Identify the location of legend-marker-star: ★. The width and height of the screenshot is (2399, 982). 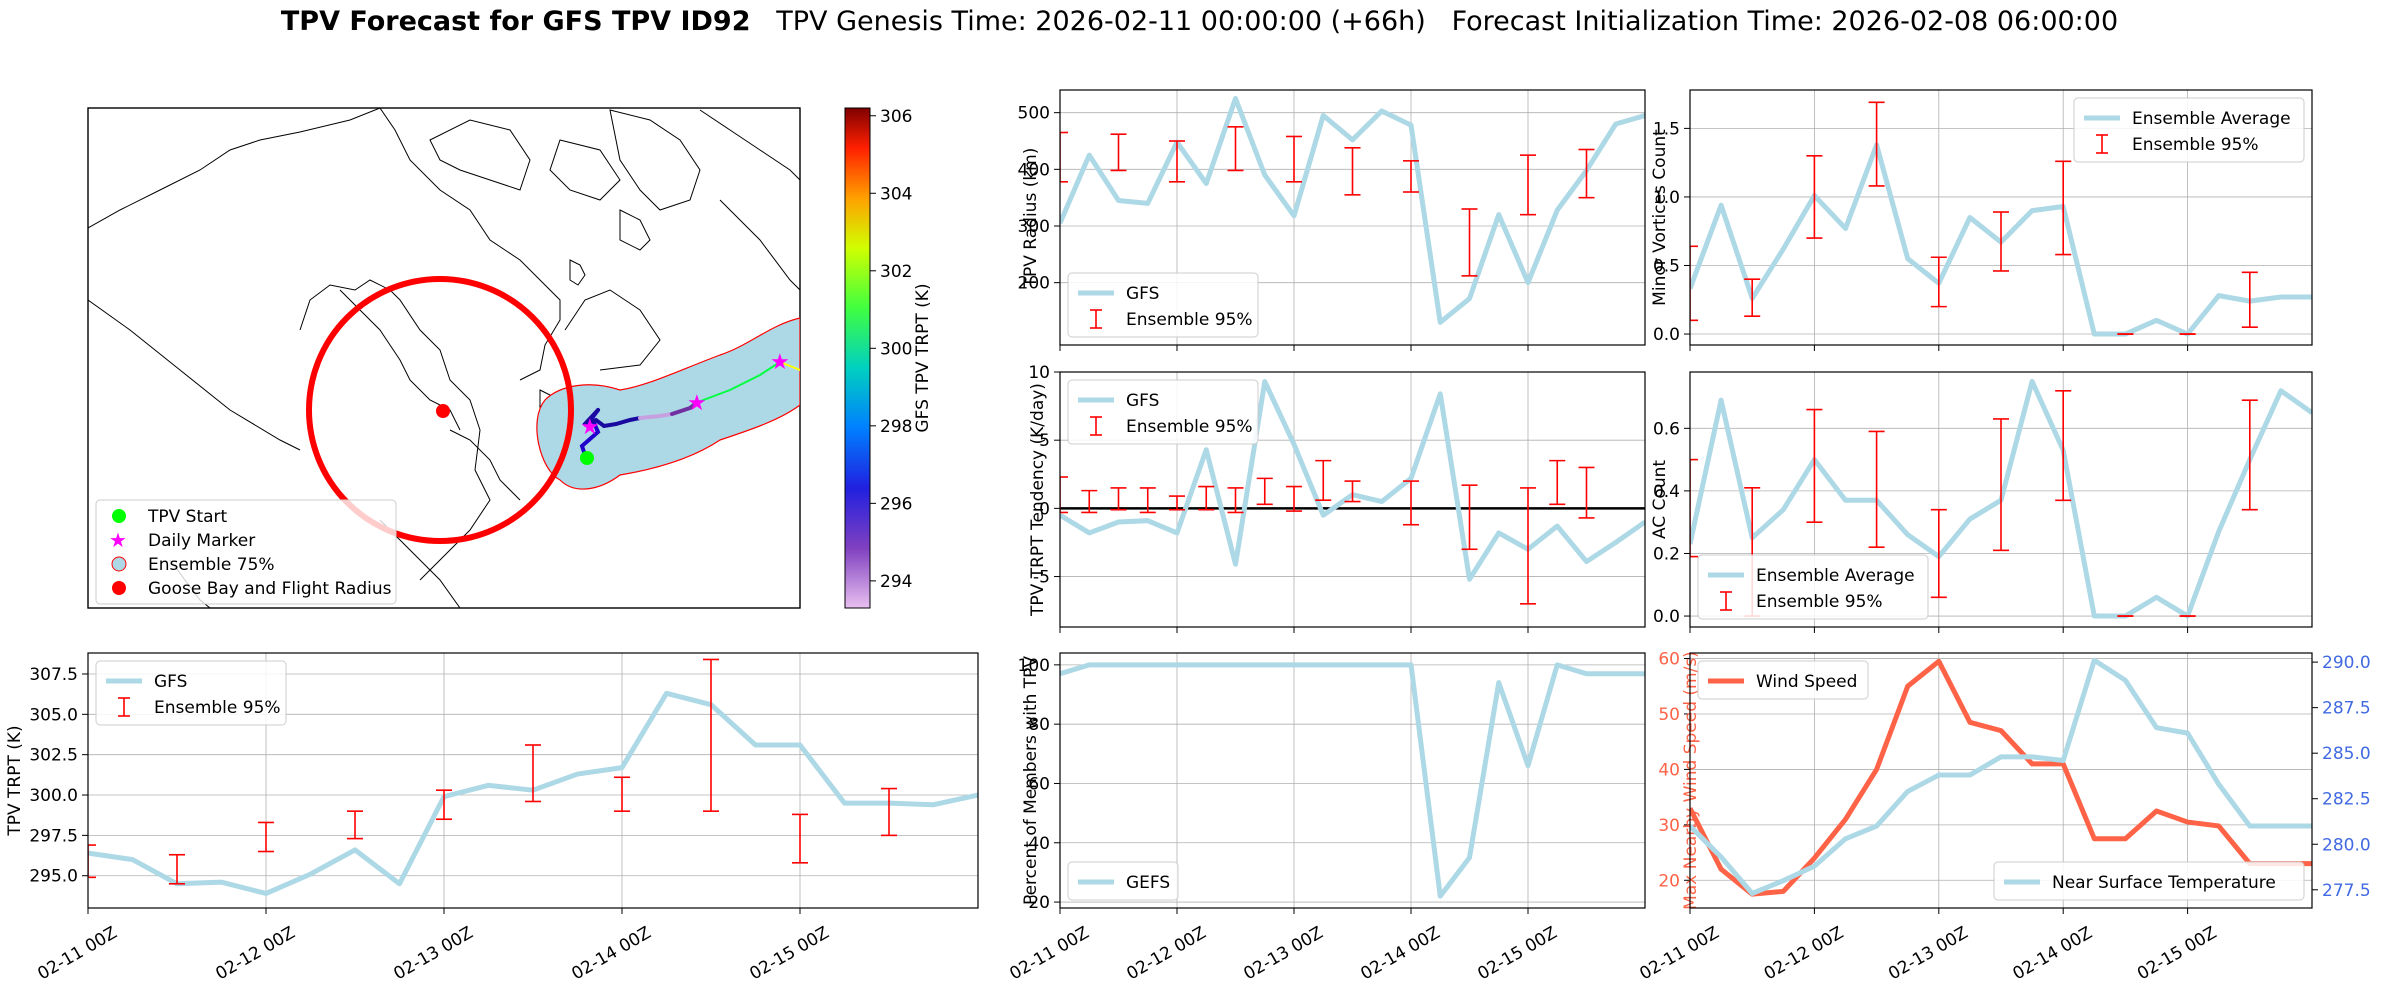
(118, 540).